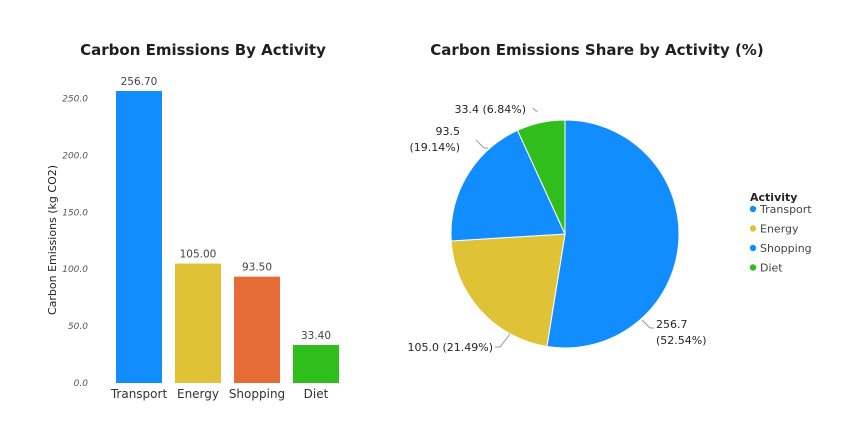  What do you see at coordinates (257, 394) in the screenshot?
I see `x-category-label: Shopping` at bounding box center [257, 394].